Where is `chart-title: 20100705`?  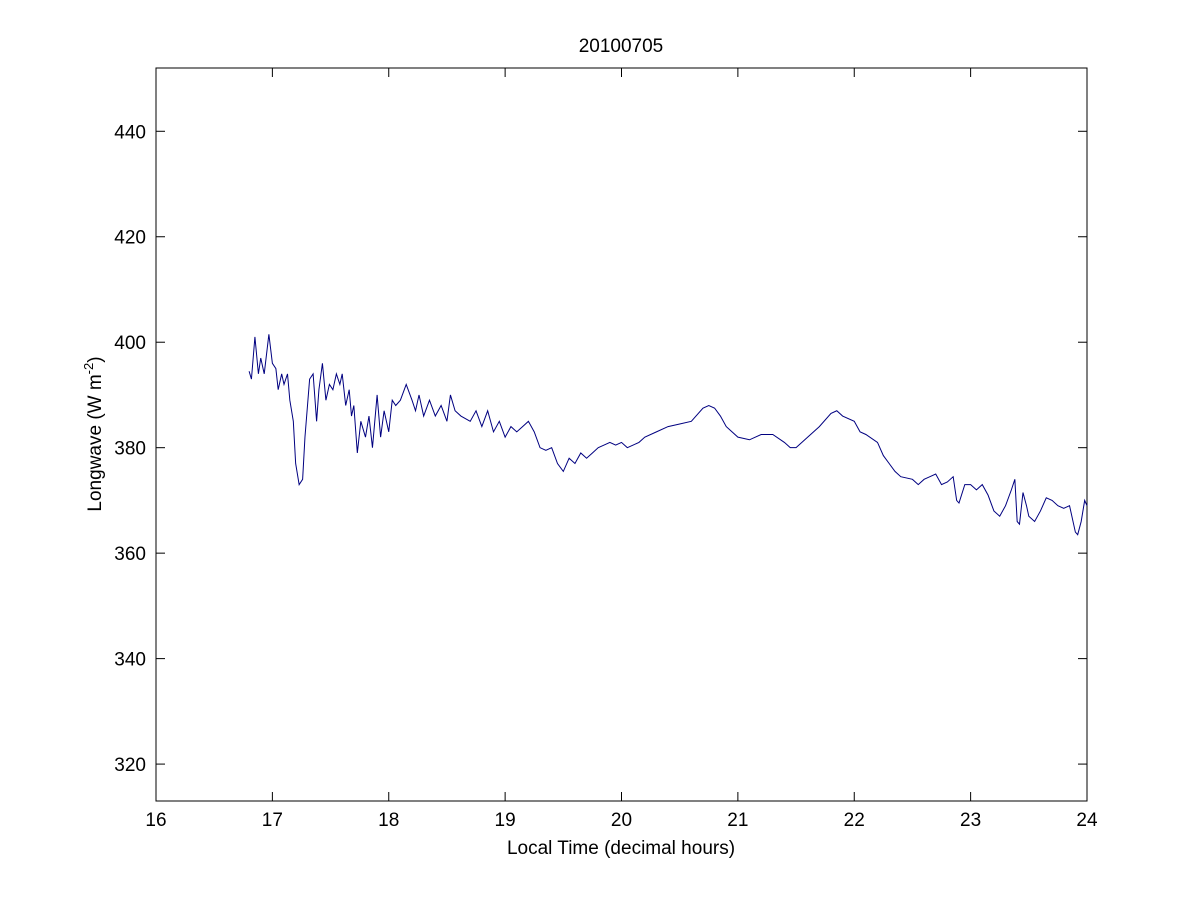
chart-title: 20100705 is located at coordinates (621, 46).